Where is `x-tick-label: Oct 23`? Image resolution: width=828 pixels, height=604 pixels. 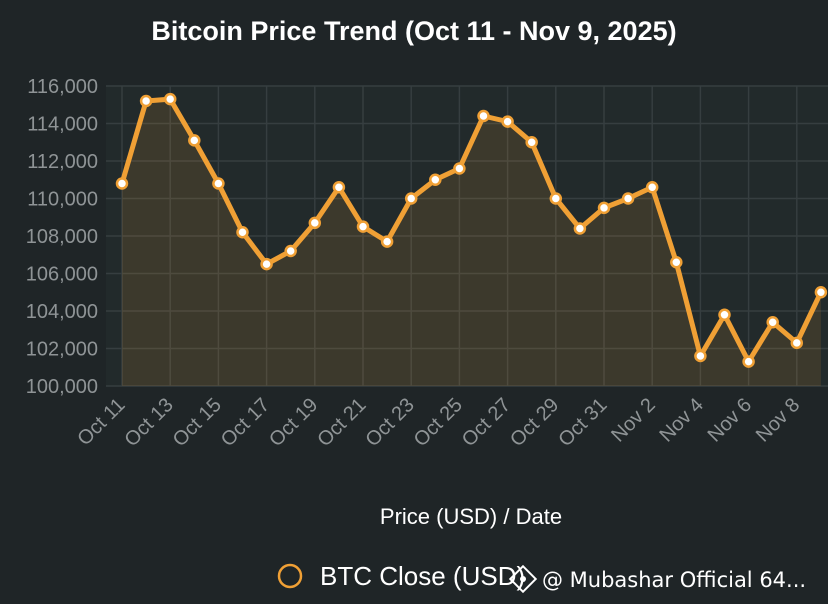
x-tick-label: Oct 23 is located at coordinates (390, 422).